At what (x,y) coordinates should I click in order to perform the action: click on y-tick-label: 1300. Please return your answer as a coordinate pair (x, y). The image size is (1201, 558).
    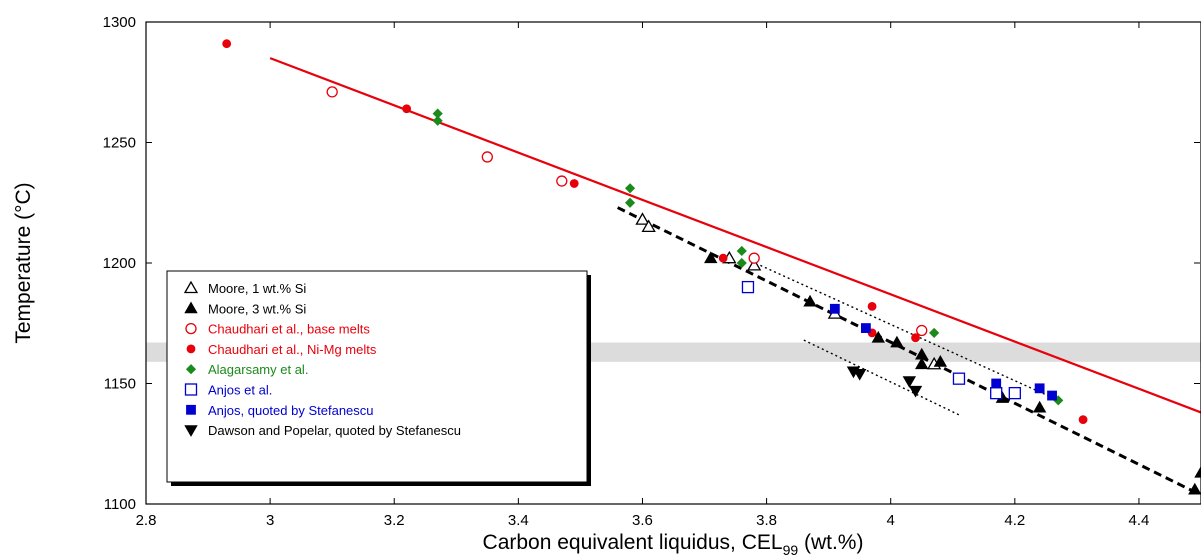
    Looking at the image, I should click on (119, 22).